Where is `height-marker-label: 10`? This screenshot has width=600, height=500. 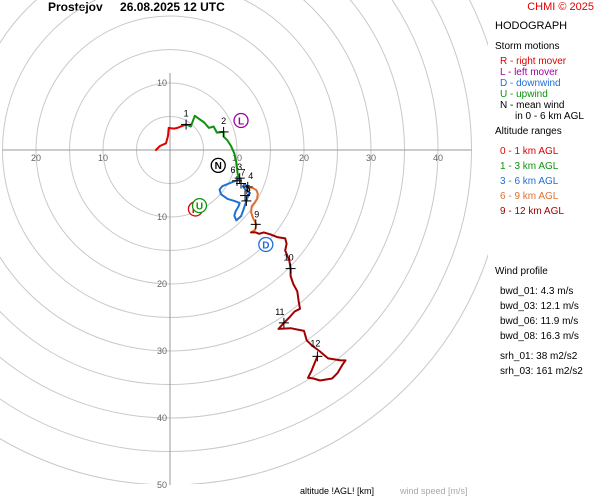
height-marker-label: 10 is located at coordinates (289, 258).